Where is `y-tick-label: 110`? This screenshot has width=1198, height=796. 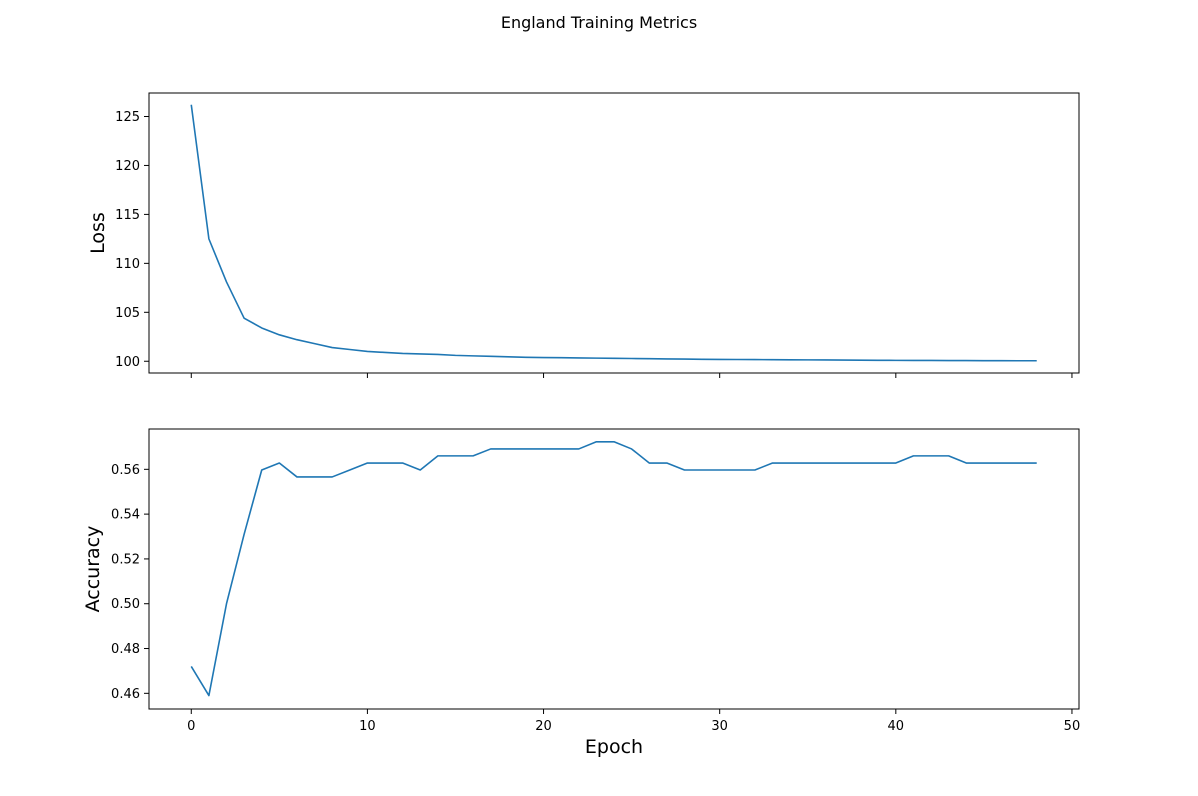 y-tick-label: 110 is located at coordinates (127, 264).